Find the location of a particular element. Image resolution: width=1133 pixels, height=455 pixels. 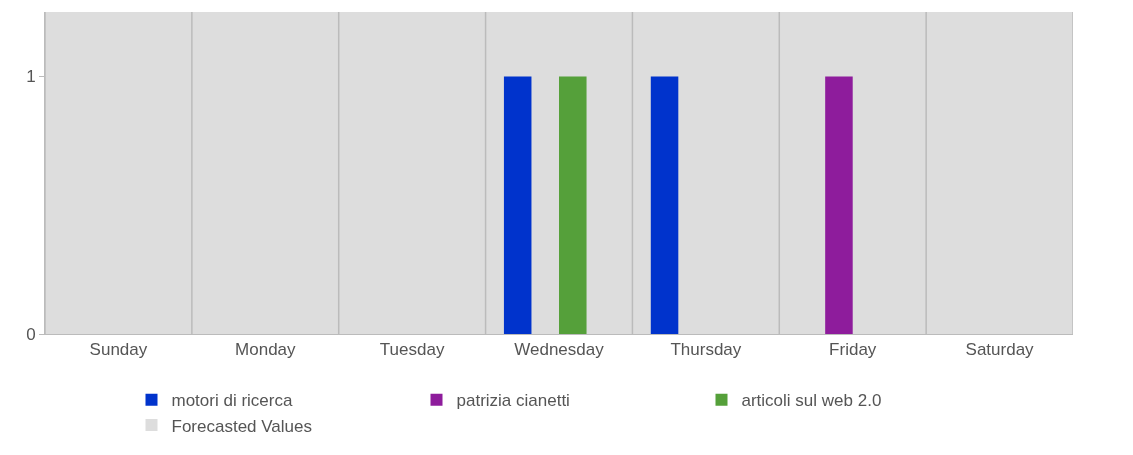

x-tick-label: Saturday is located at coordinates (1000, 350).